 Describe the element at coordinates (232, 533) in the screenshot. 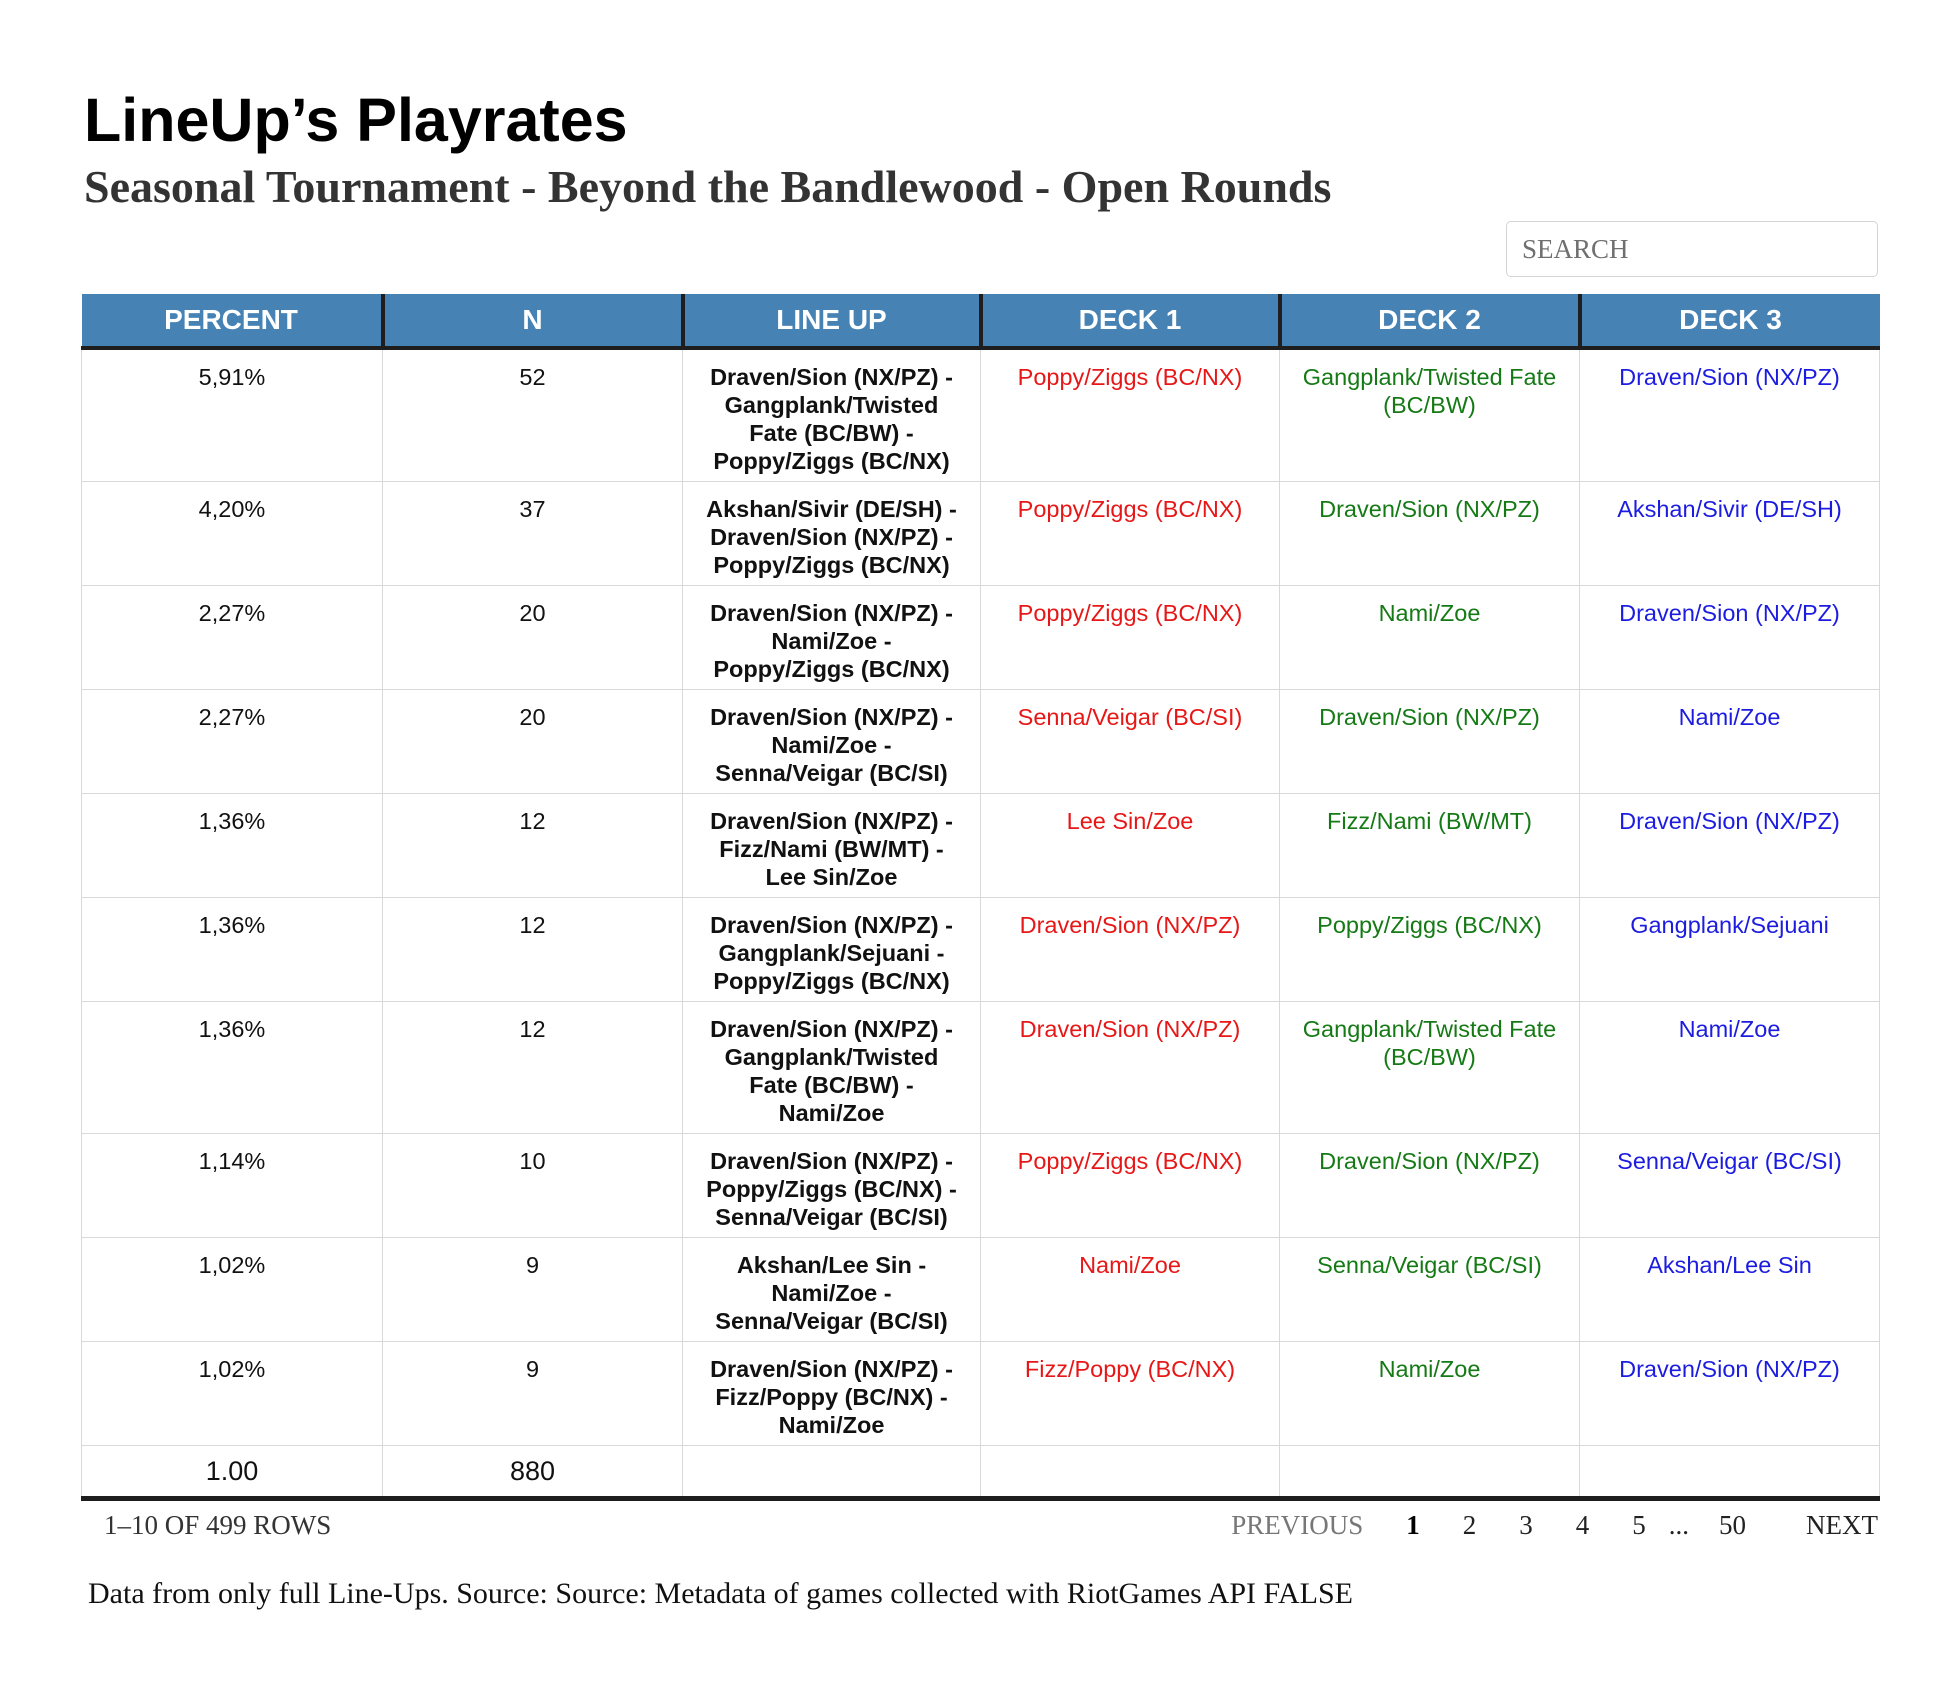

I see `cell-percent: 4,20%` at that location.